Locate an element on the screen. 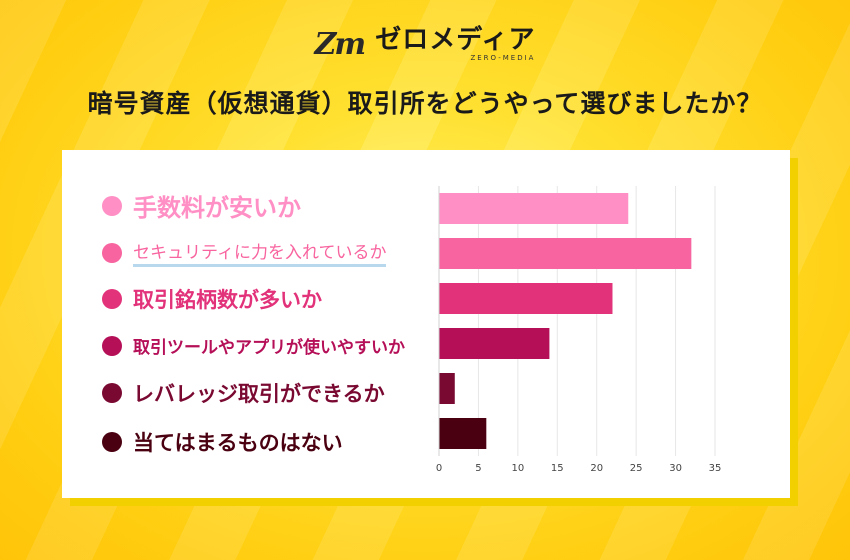 The height and width of the screenshot is (560, 850). x-tick-label: 15 is located at coordinates (557, 468).